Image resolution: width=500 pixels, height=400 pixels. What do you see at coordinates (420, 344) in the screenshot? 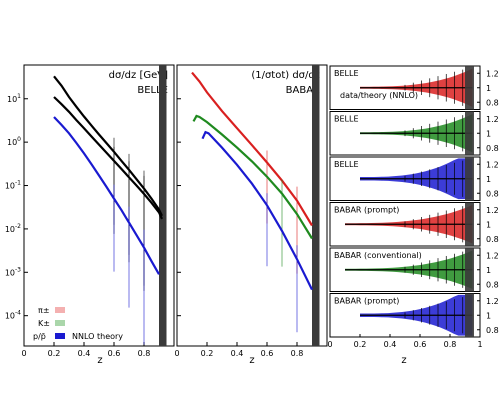
I see `ratio-x-tick-label: 0.6` at bounding box center [420, 344].